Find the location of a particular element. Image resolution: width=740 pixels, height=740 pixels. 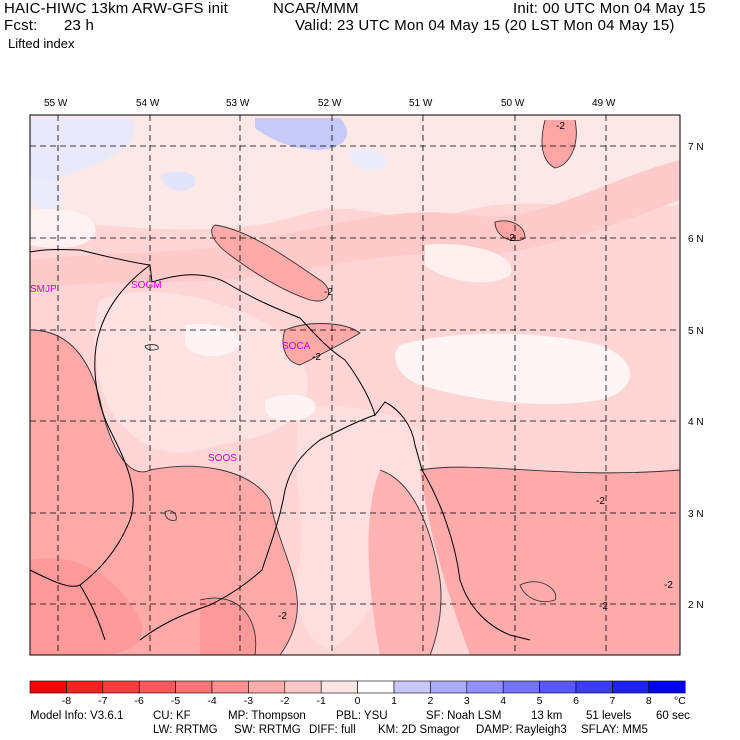

cu-scheme: CU: KF is located at coordinates (172, 716).